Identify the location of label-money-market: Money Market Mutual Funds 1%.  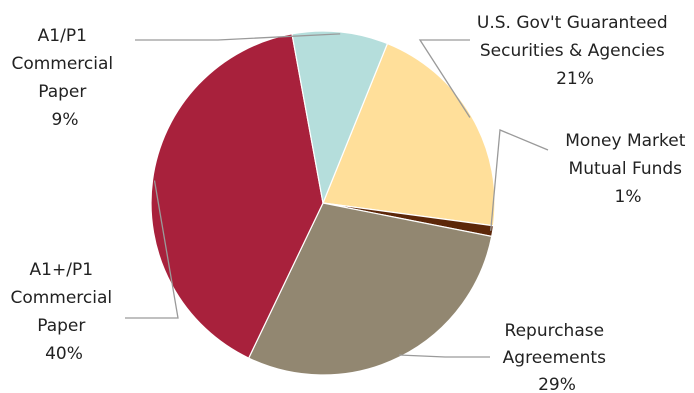
(628, 169).